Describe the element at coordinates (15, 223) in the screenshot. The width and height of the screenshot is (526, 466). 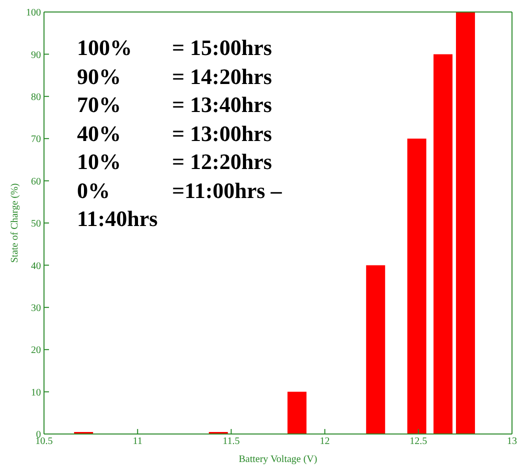
I see `y-axis-title: State of Charge (%)` at that location.